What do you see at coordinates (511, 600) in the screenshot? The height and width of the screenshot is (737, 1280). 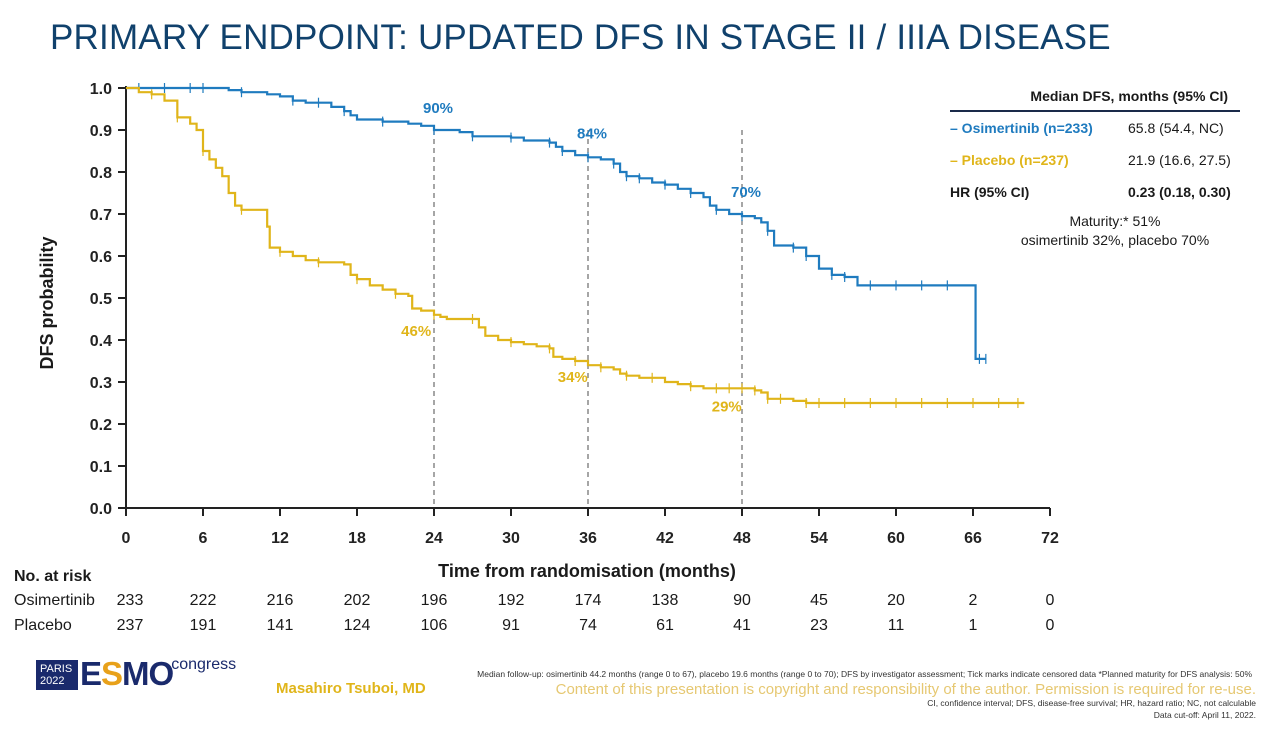 I see `risk-cell: 192` at bounding box center [511, 600].